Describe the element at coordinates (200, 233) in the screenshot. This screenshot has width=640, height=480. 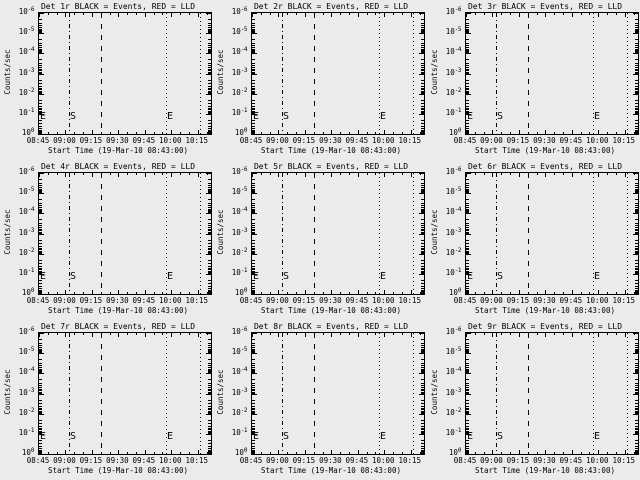
I see `marker-line-dotted` at that location.